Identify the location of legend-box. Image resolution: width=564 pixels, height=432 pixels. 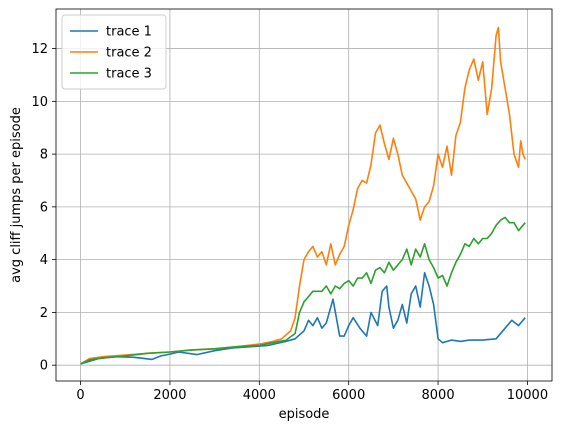
(114, 52).